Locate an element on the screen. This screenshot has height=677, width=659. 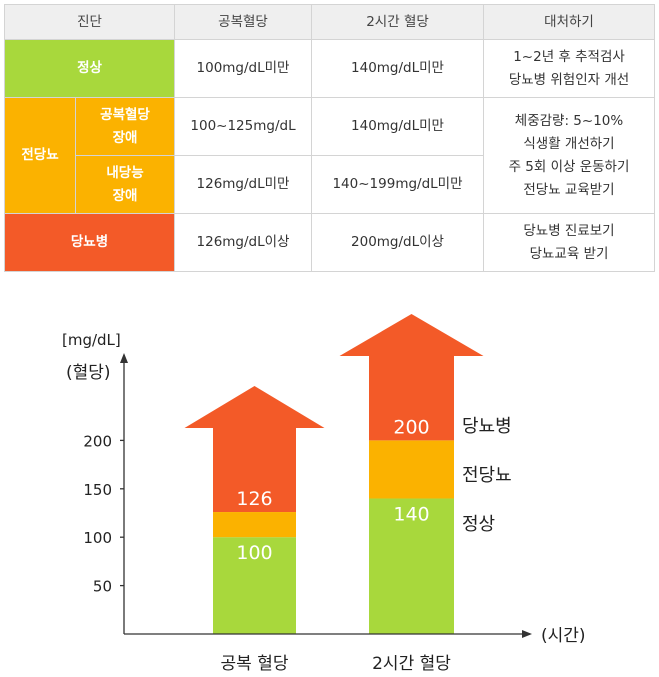
ifg-label-line: 공복혈당 is located at coordinates (125, 114).